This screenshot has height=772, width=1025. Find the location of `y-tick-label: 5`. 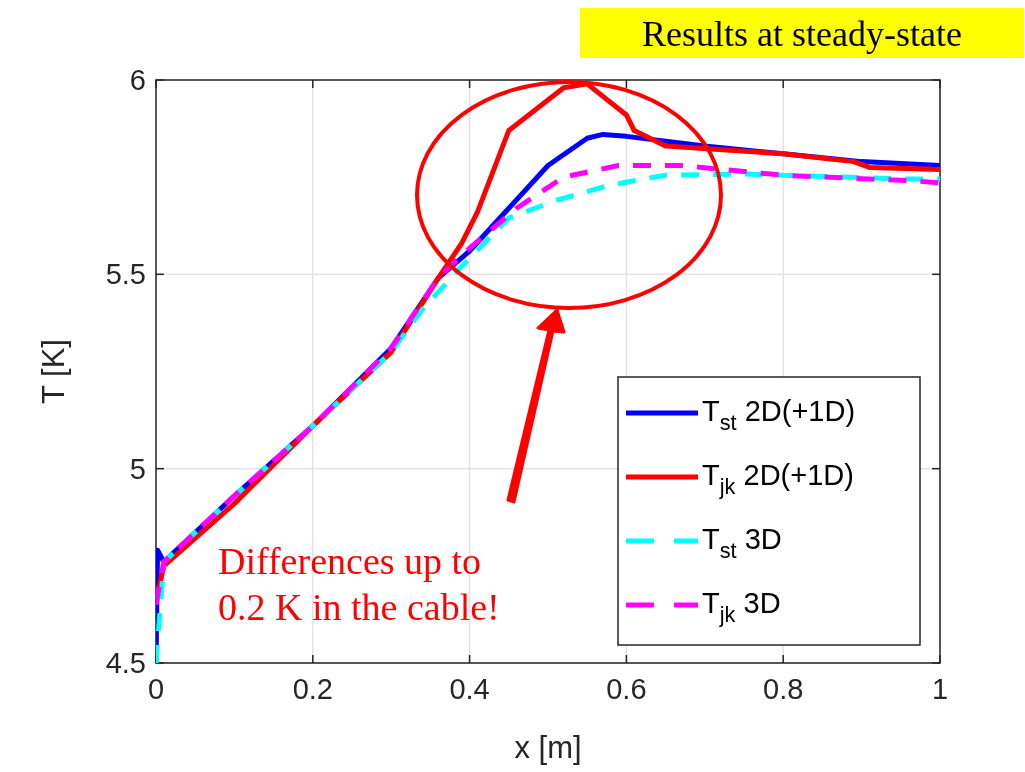

y-tick-label: 5 is located at coordinates (137, 468).